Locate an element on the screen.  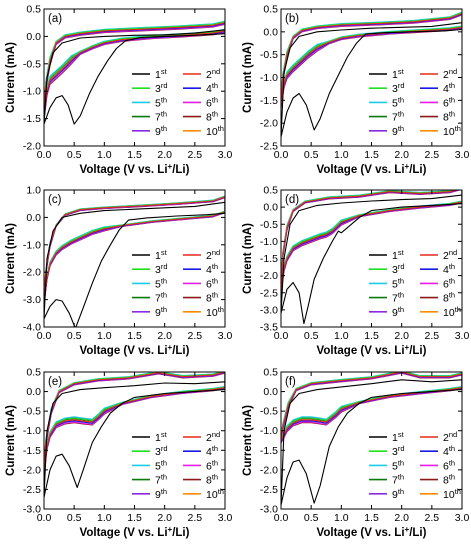
y-tick-label: -4.0 is located at coordinates (32, 328).